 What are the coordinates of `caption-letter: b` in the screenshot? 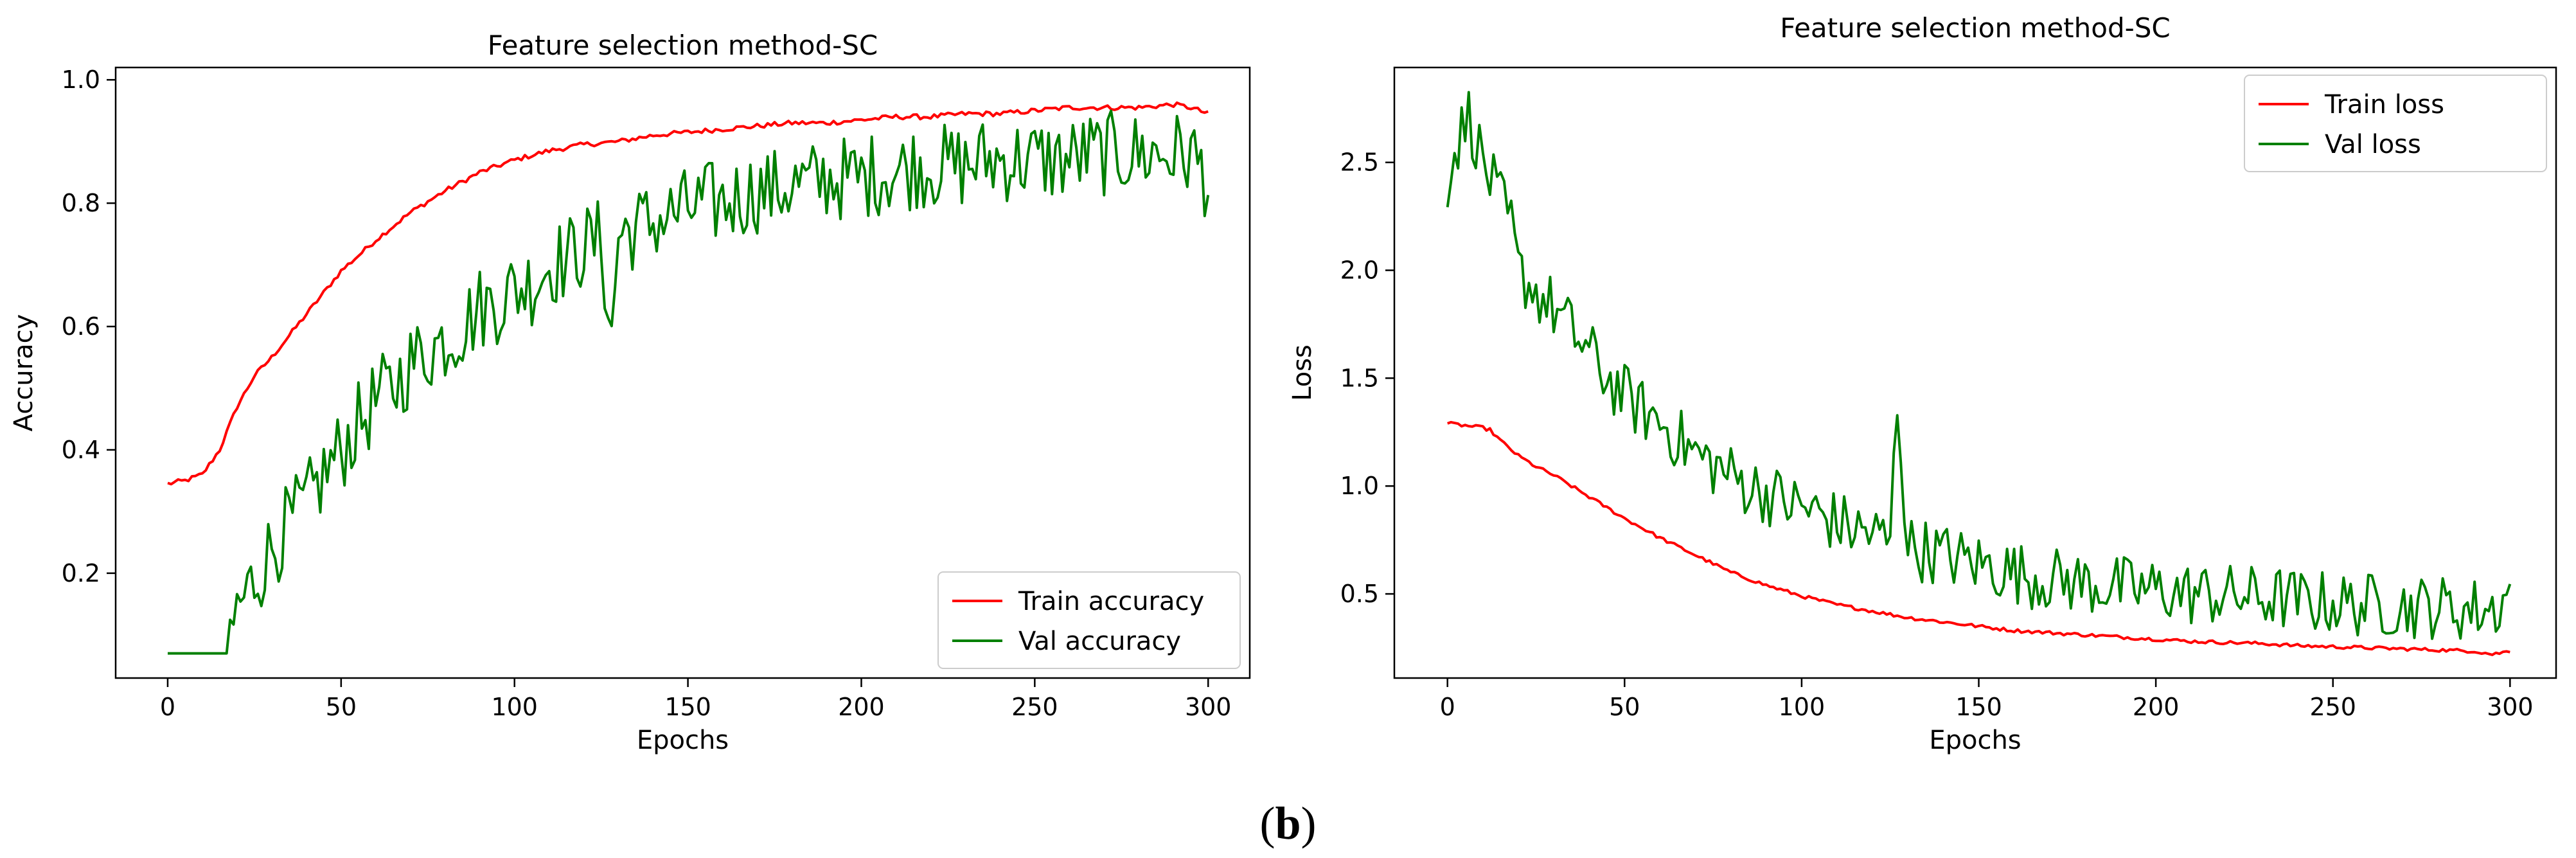 It's located at (1288, 824).